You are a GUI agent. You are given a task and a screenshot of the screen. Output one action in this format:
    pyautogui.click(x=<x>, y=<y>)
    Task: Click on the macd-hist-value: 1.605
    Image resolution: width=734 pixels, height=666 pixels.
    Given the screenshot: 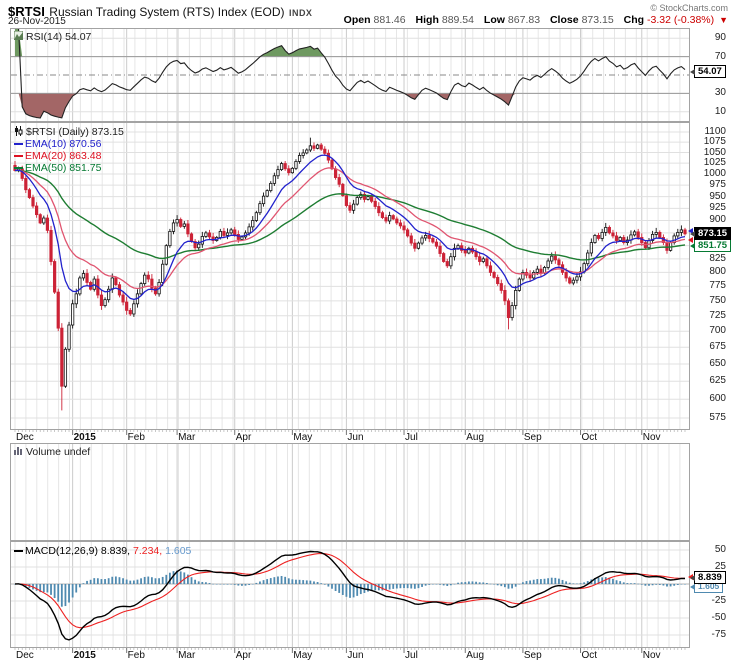 What is the action you would take?
    pyautogui.click(x=178, y=551)
    